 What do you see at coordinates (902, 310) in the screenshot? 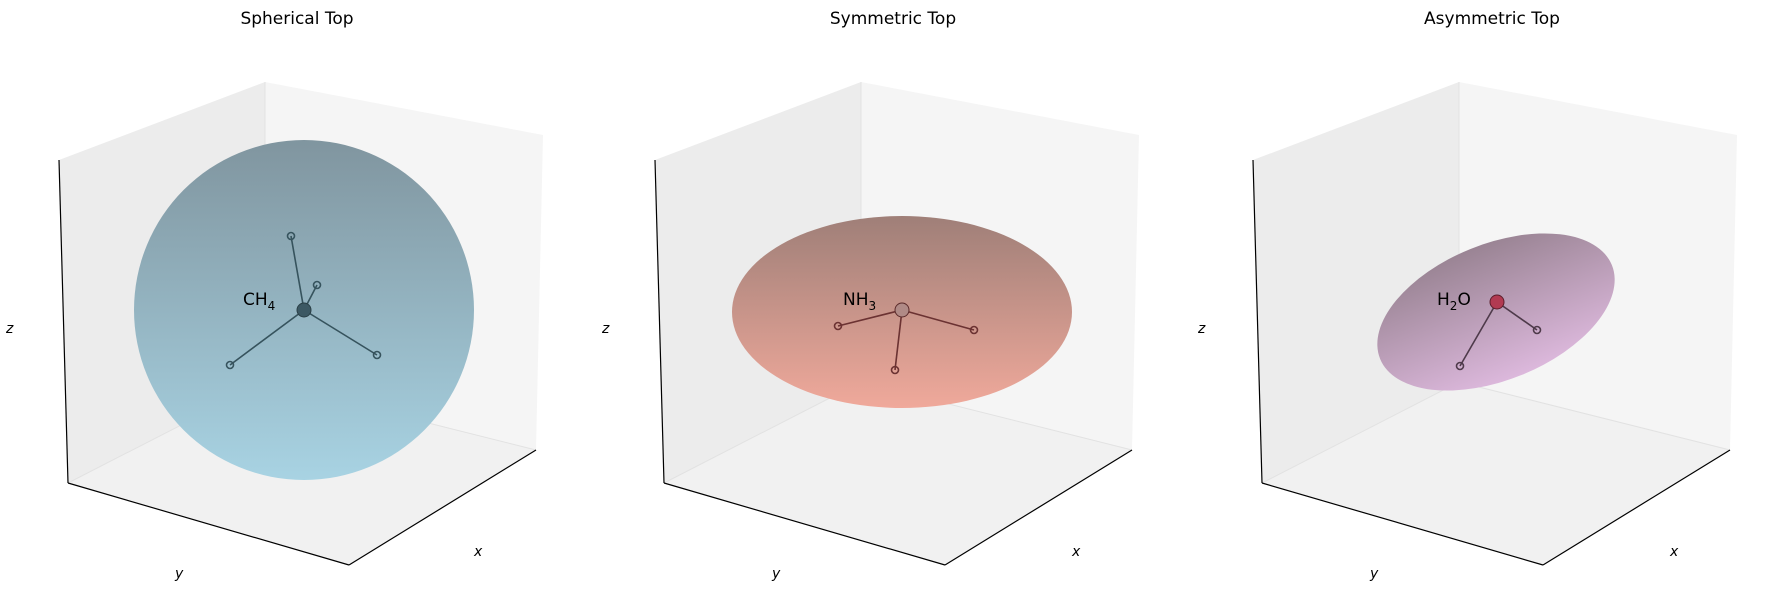
I see `nitrogen-atom` at bounding box center [902, 310].